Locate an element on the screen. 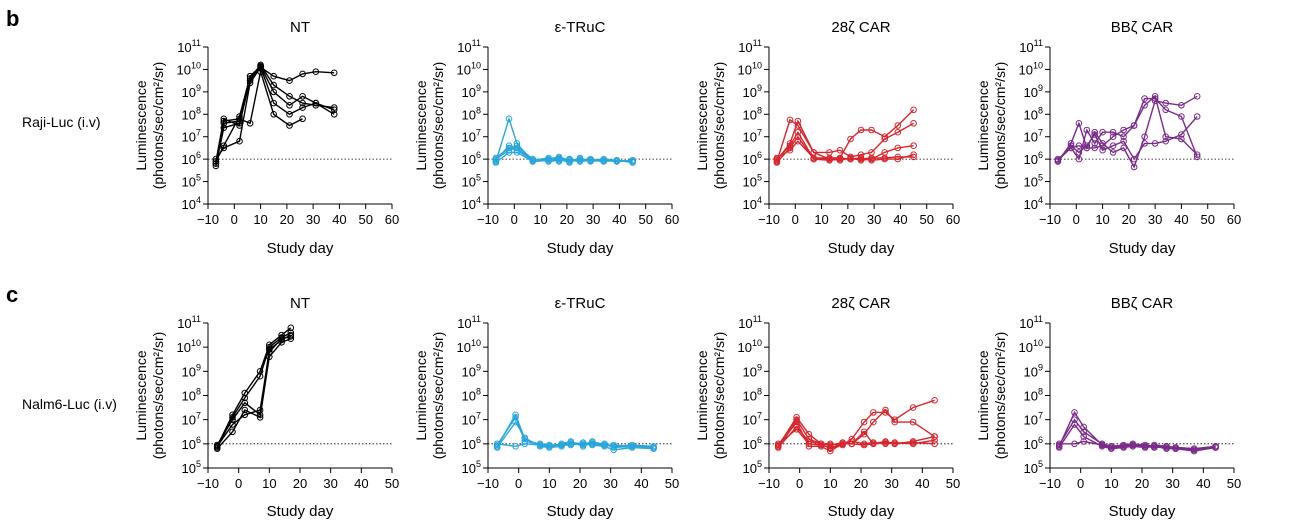 This screenshot has width=1295, height=525. c-CAR28-ytick-label: 1010 is located at coordinates (750, 346).